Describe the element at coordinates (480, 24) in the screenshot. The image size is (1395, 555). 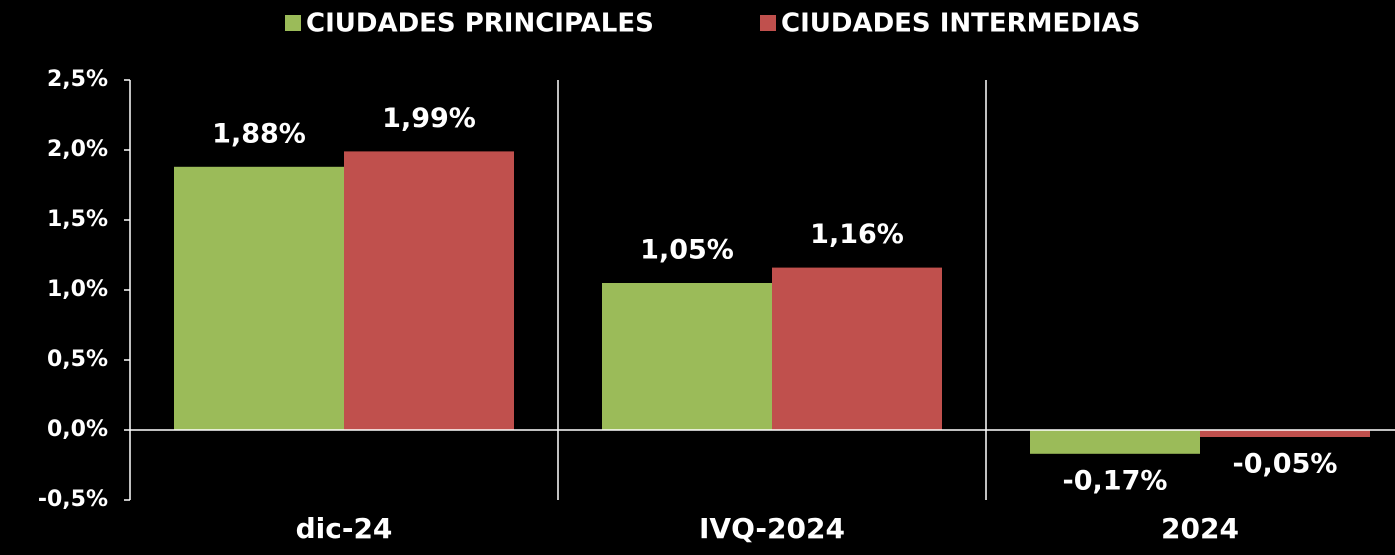
I see `legend-label: CIUDADES PRINCIPALES` at that location.